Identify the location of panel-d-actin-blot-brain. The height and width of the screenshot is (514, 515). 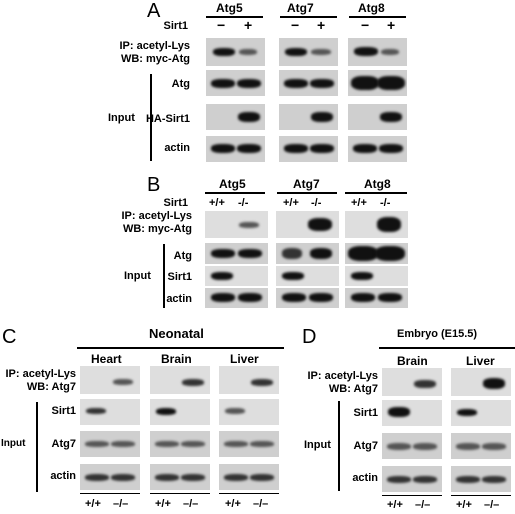
(412, 479).